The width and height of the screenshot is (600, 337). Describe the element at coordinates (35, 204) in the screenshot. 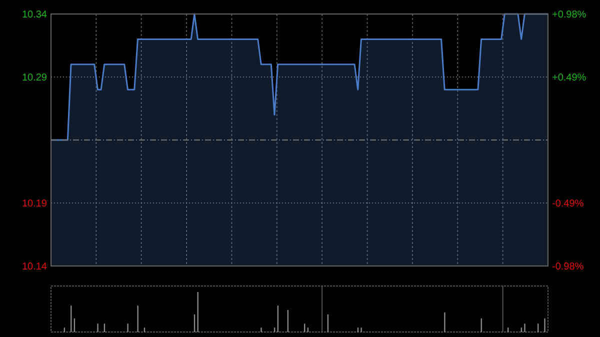

I see `y-tick-label: 10.19` at that location.